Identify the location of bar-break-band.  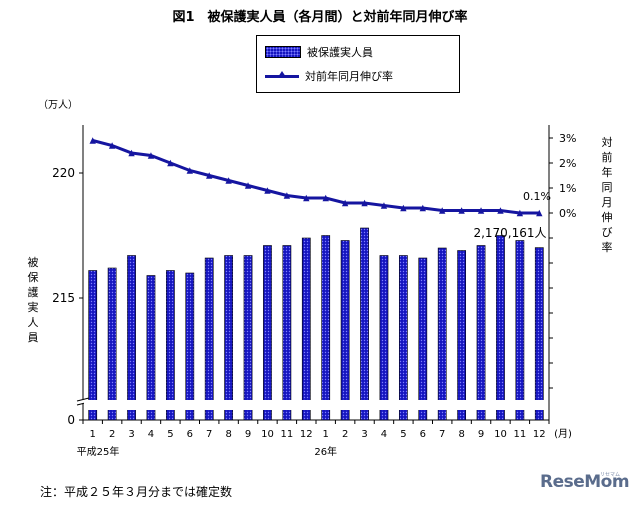
(316, 405).